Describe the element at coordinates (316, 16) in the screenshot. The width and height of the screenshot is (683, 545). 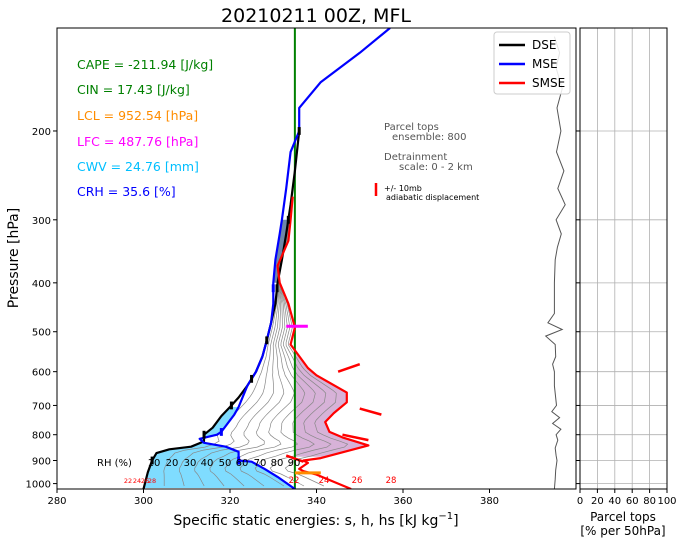
I see `chart-title: 20210211 00Z, MFL` at that location.